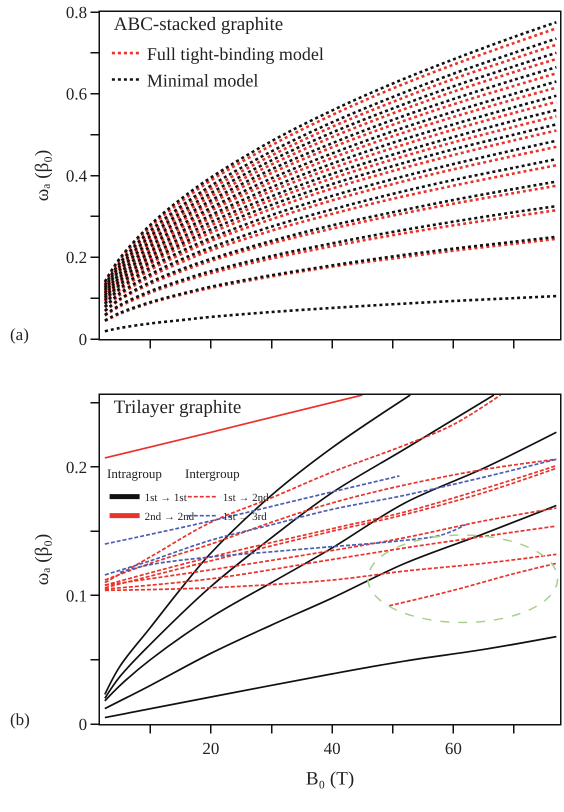 The width and height of the screenshot is (564, 812). I want to click on legend-label: 2nd → 2nd, so click(169, 516).